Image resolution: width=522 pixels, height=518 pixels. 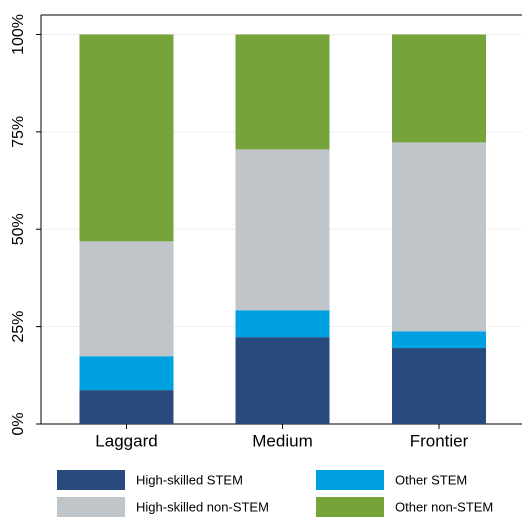 I want to click on y-tick-label: 25%, so click(x=18, y=327).